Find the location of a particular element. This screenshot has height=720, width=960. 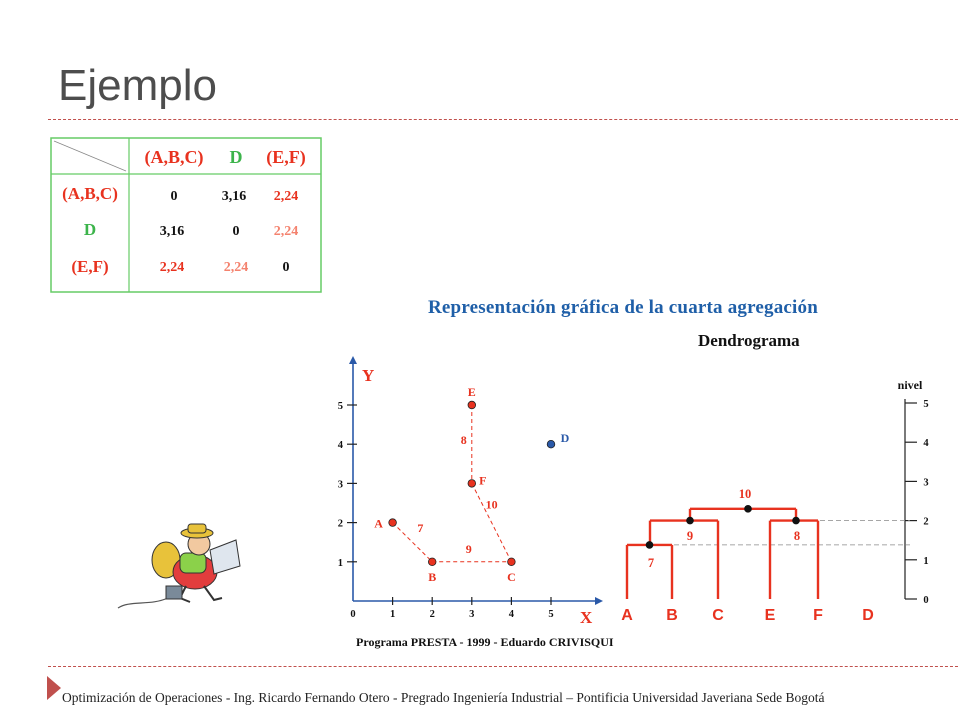

level-axis-label: nivel is located at coordinates (910, 385).